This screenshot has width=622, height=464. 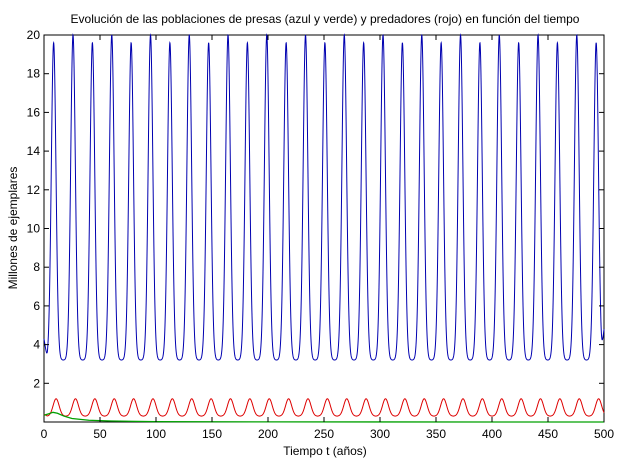 What do you see at coordinates (34, 190) in the screenshot?
I see `y-tick-label: 12` at bounding box center [34, 190].